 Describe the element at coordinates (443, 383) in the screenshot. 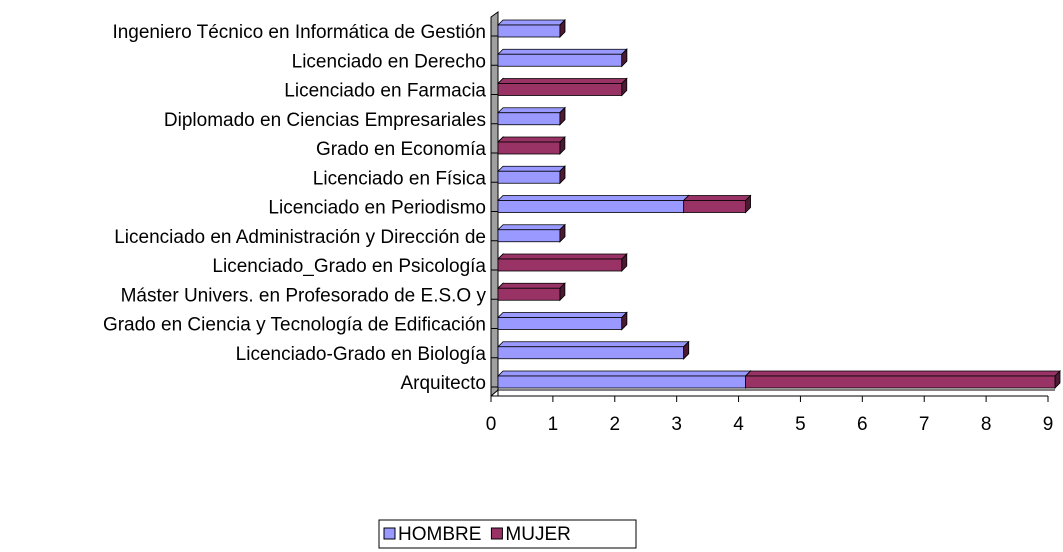

I see `y-tick-label: Arquitecto` at that location.